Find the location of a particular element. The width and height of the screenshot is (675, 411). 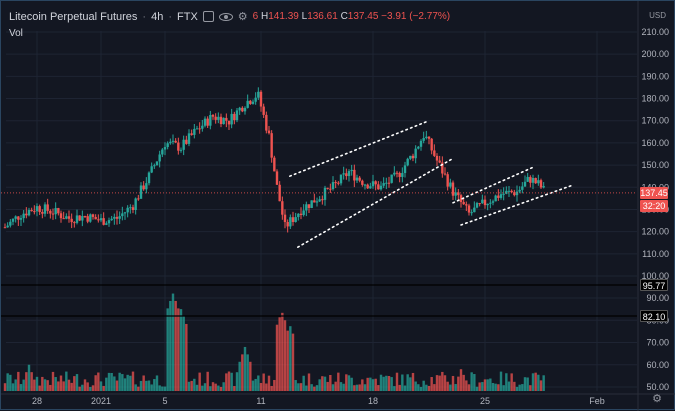

currency-label: USD is located at coordinates (657, 15).